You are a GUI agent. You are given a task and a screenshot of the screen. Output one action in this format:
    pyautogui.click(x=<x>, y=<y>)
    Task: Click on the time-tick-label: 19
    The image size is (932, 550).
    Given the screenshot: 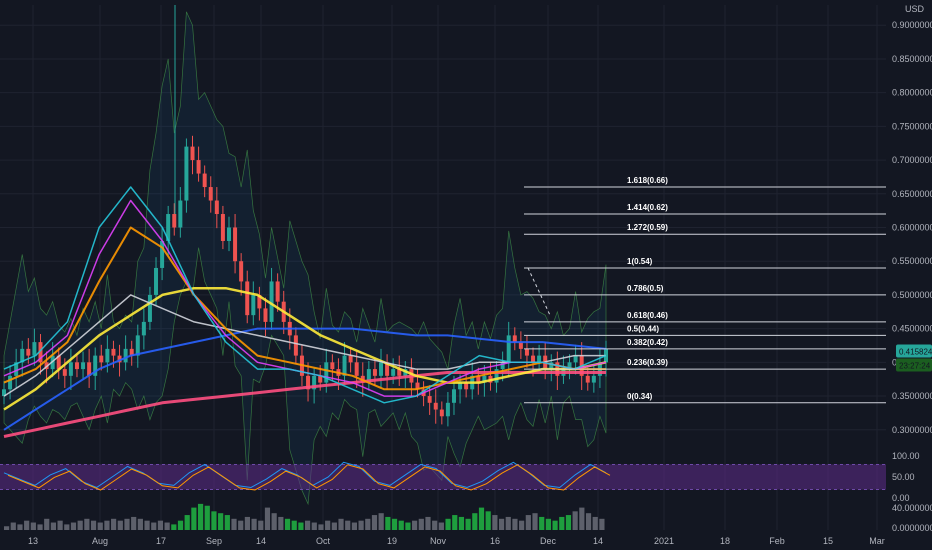 What is the action you would take?
    pyautogui.click(x=392, y=541)
    